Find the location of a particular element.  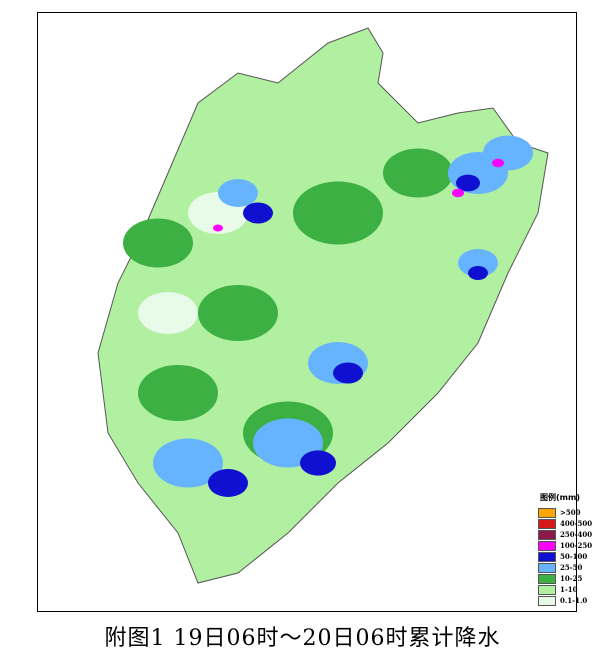

legend-item: 100-250 is located at coordinates (571, 545).